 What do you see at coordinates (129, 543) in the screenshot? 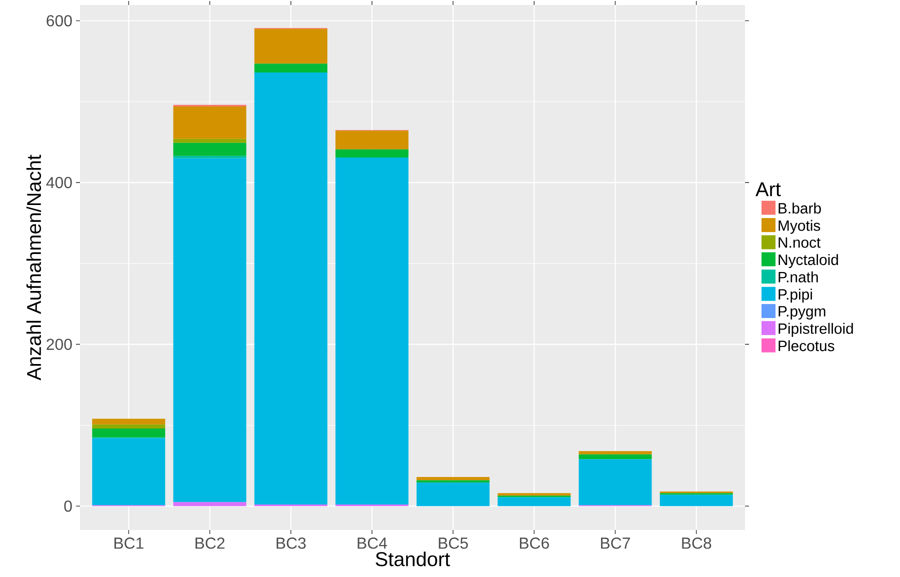
I see `x-tick-label: BC1` at bounding box center [129, 543].